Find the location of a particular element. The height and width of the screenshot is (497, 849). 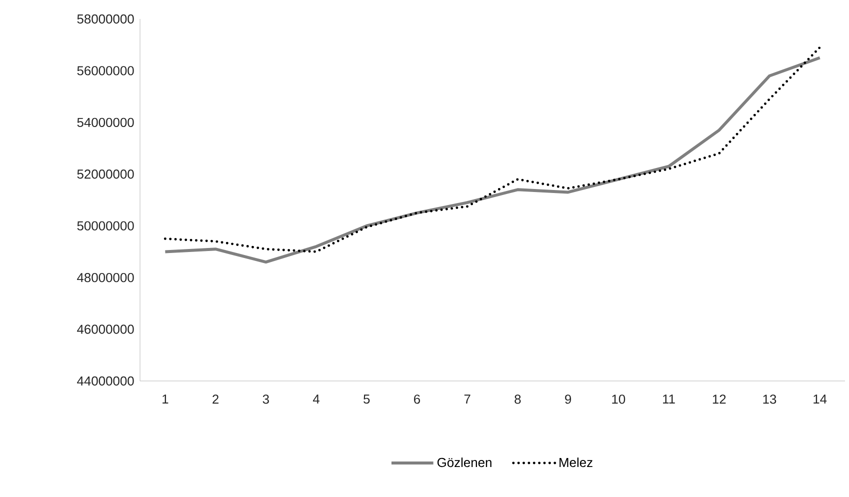

x-tick-label: 5 is located at coordinates (367, 399).